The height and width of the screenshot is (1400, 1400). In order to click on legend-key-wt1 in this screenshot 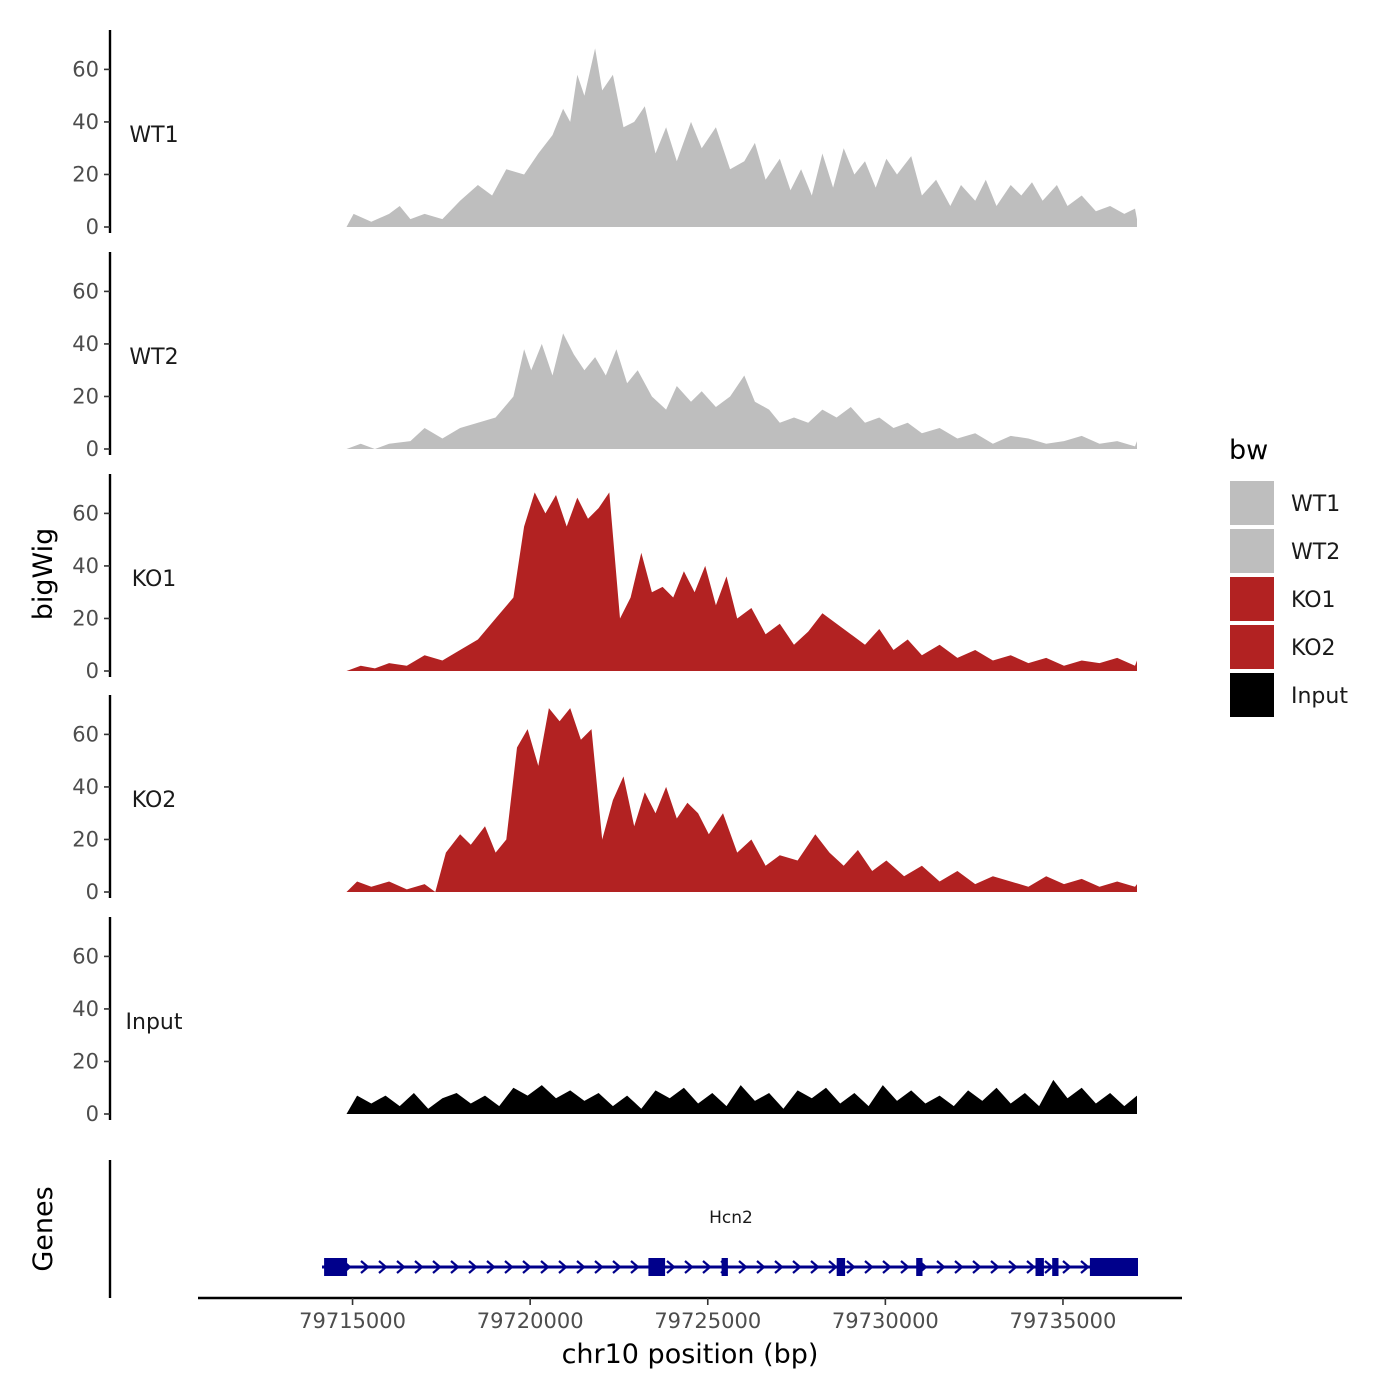, I will do `click(1252, 503)`.